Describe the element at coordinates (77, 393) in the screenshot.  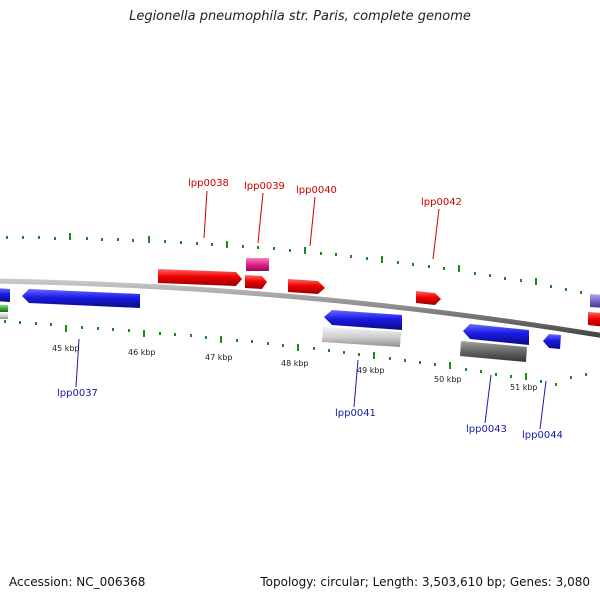
I see `gene-label-lpp0037: lpp0037` at that location.